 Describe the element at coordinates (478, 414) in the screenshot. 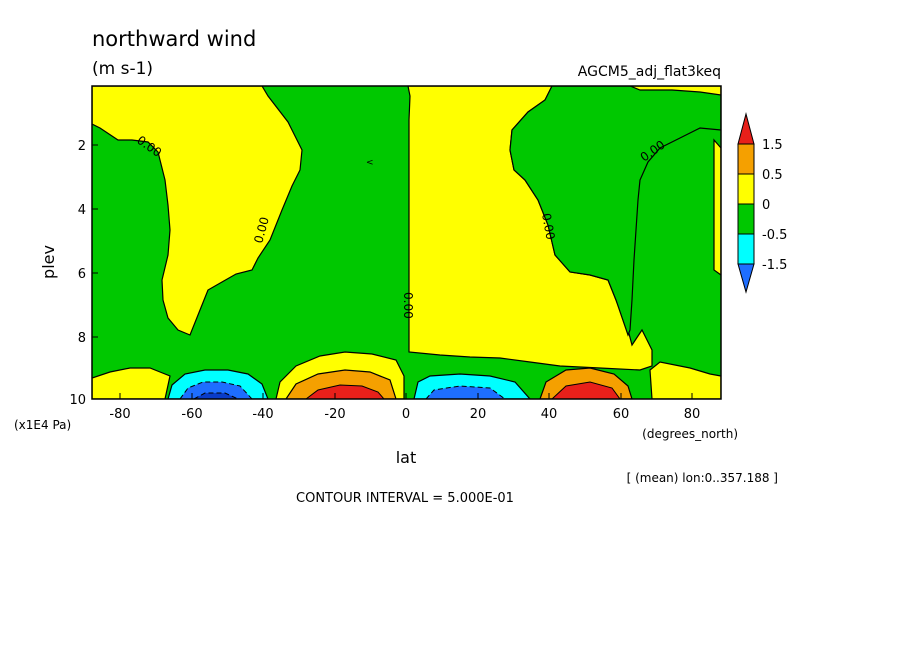

I see `x-tick-label: 20` at that location.